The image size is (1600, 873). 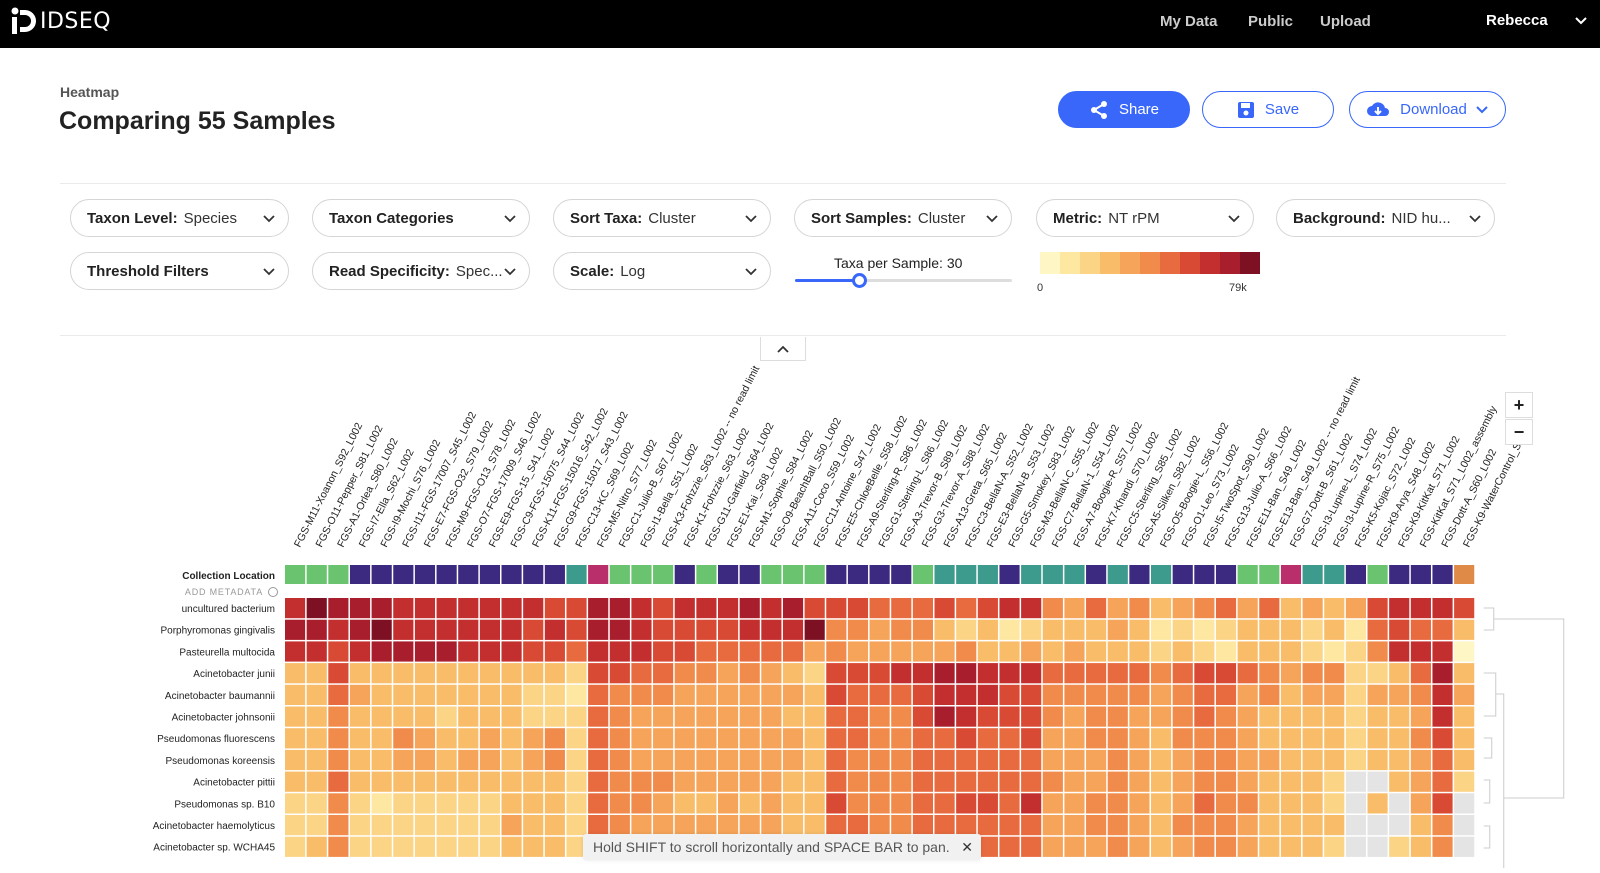 What do you see at coordinates (223, 718) in the screenshot?
I see `taxon-label: Acinetobacter johnsonii` at bounding box center [223, 718].